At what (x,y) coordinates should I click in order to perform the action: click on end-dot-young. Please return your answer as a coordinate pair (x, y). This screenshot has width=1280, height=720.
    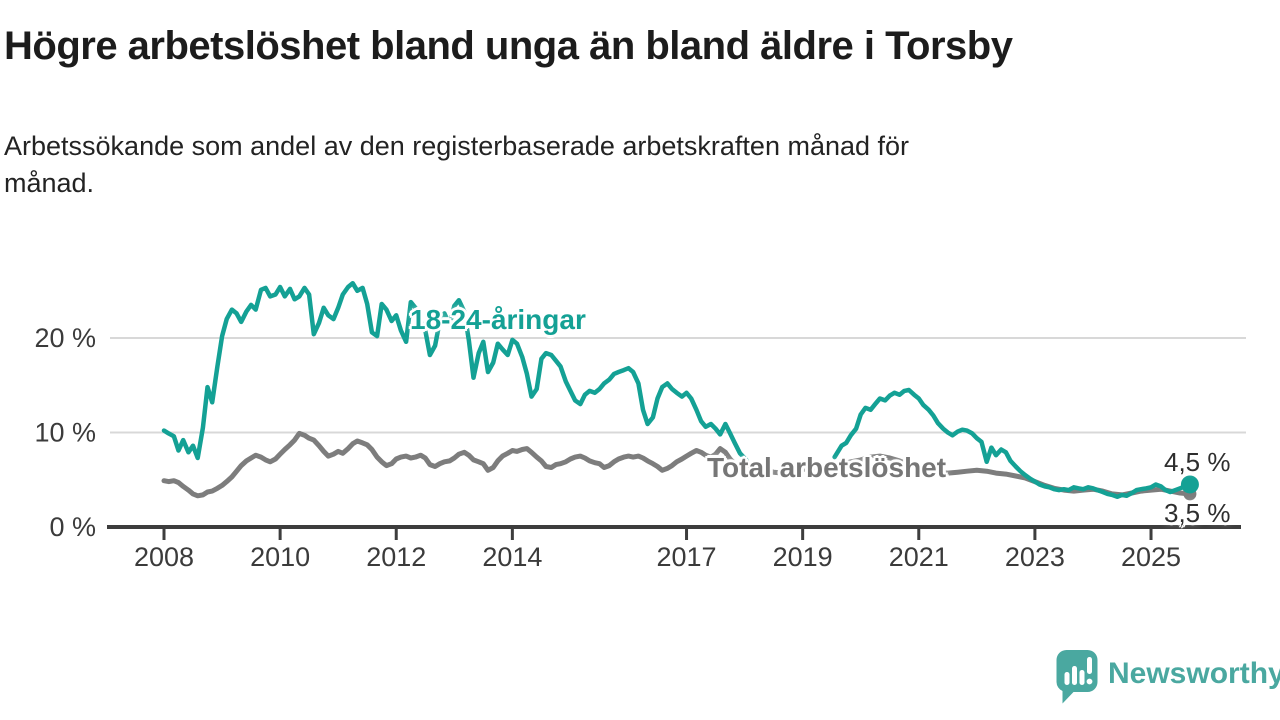
    Looking at the image, I should click on (1189, 484).